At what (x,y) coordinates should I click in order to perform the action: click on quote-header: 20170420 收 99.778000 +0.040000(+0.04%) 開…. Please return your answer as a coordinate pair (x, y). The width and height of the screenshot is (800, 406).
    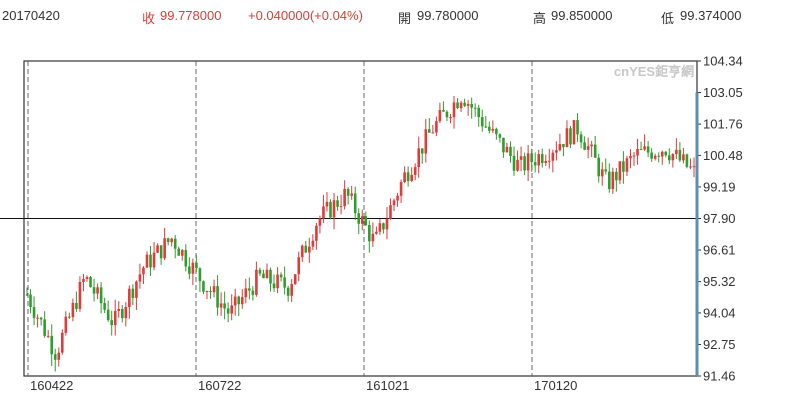
    Looking at the image, I should click on (400, 16).